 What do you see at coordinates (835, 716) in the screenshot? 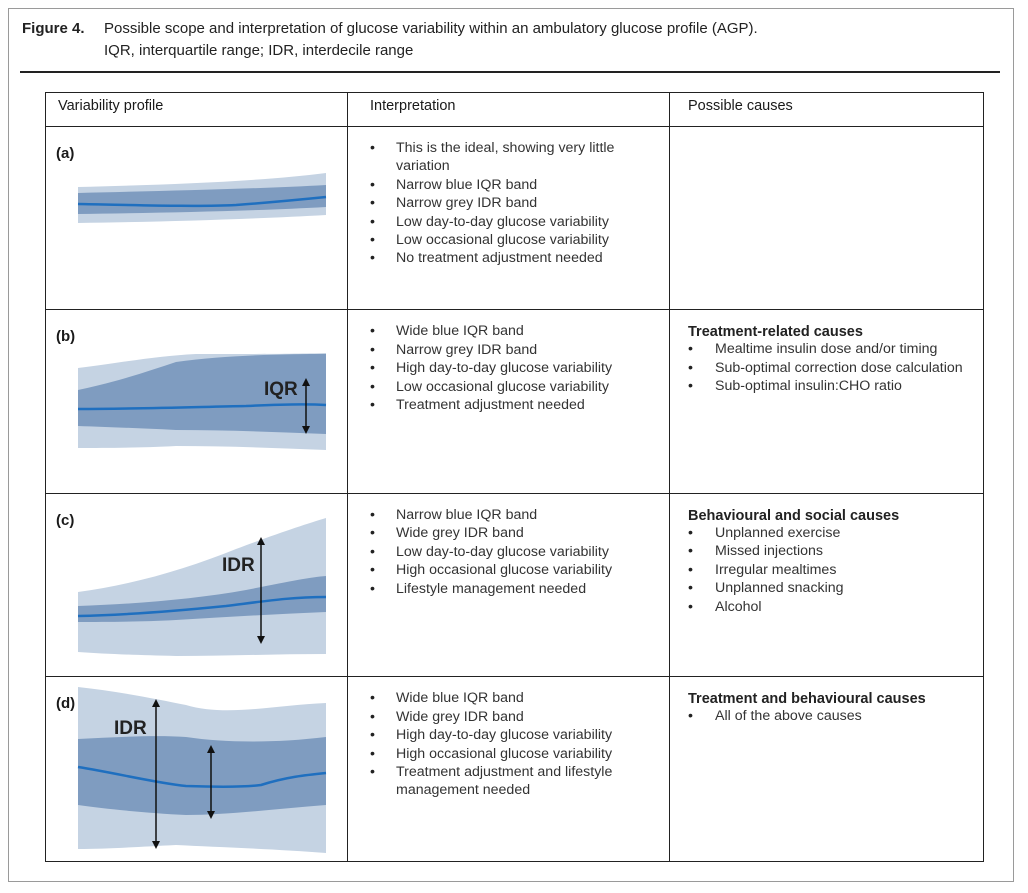
I see `list-item: All of the above causes` at bounding box center [835, 716].